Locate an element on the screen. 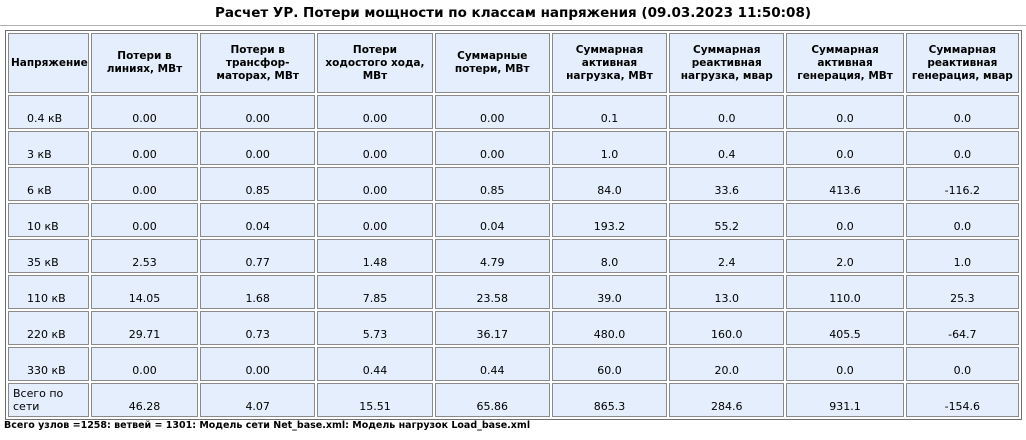  cell-reactive-generation: -116.2 is located at coordinates (962, 184).